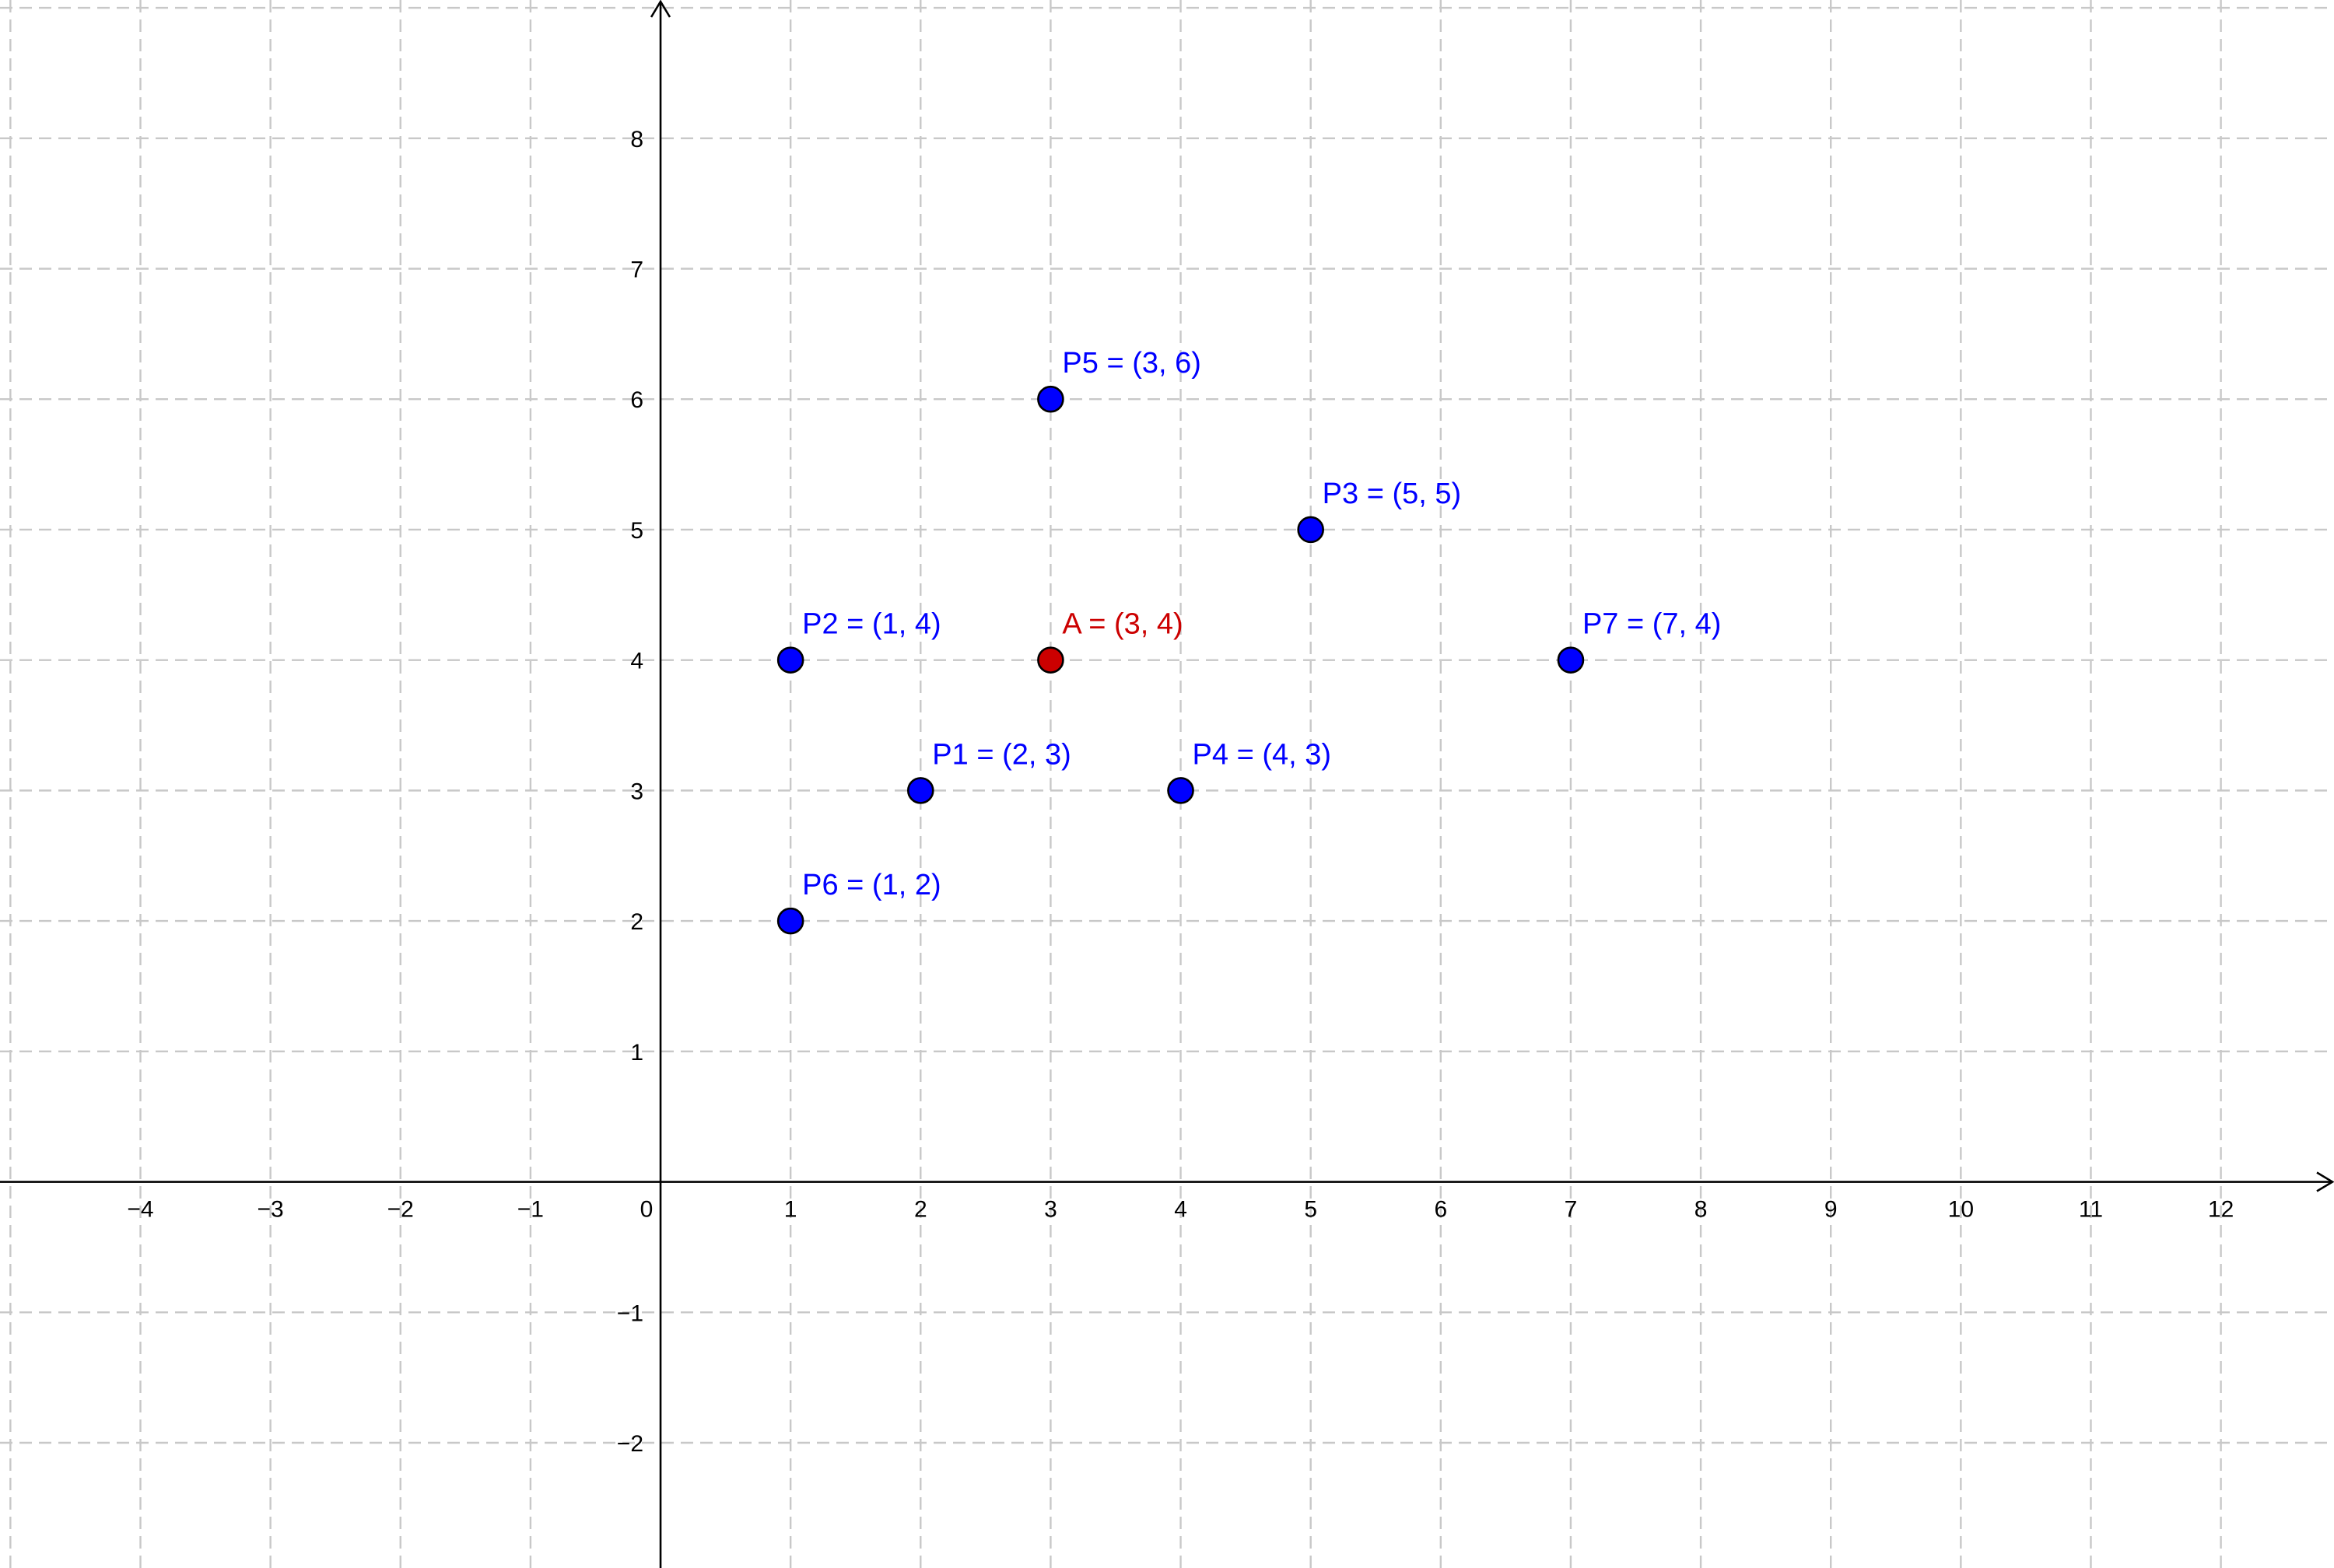  What do you see at coordinates (1050, 399) in the screenshot?
I see `point-p5` at bounding box center [1050, 399].